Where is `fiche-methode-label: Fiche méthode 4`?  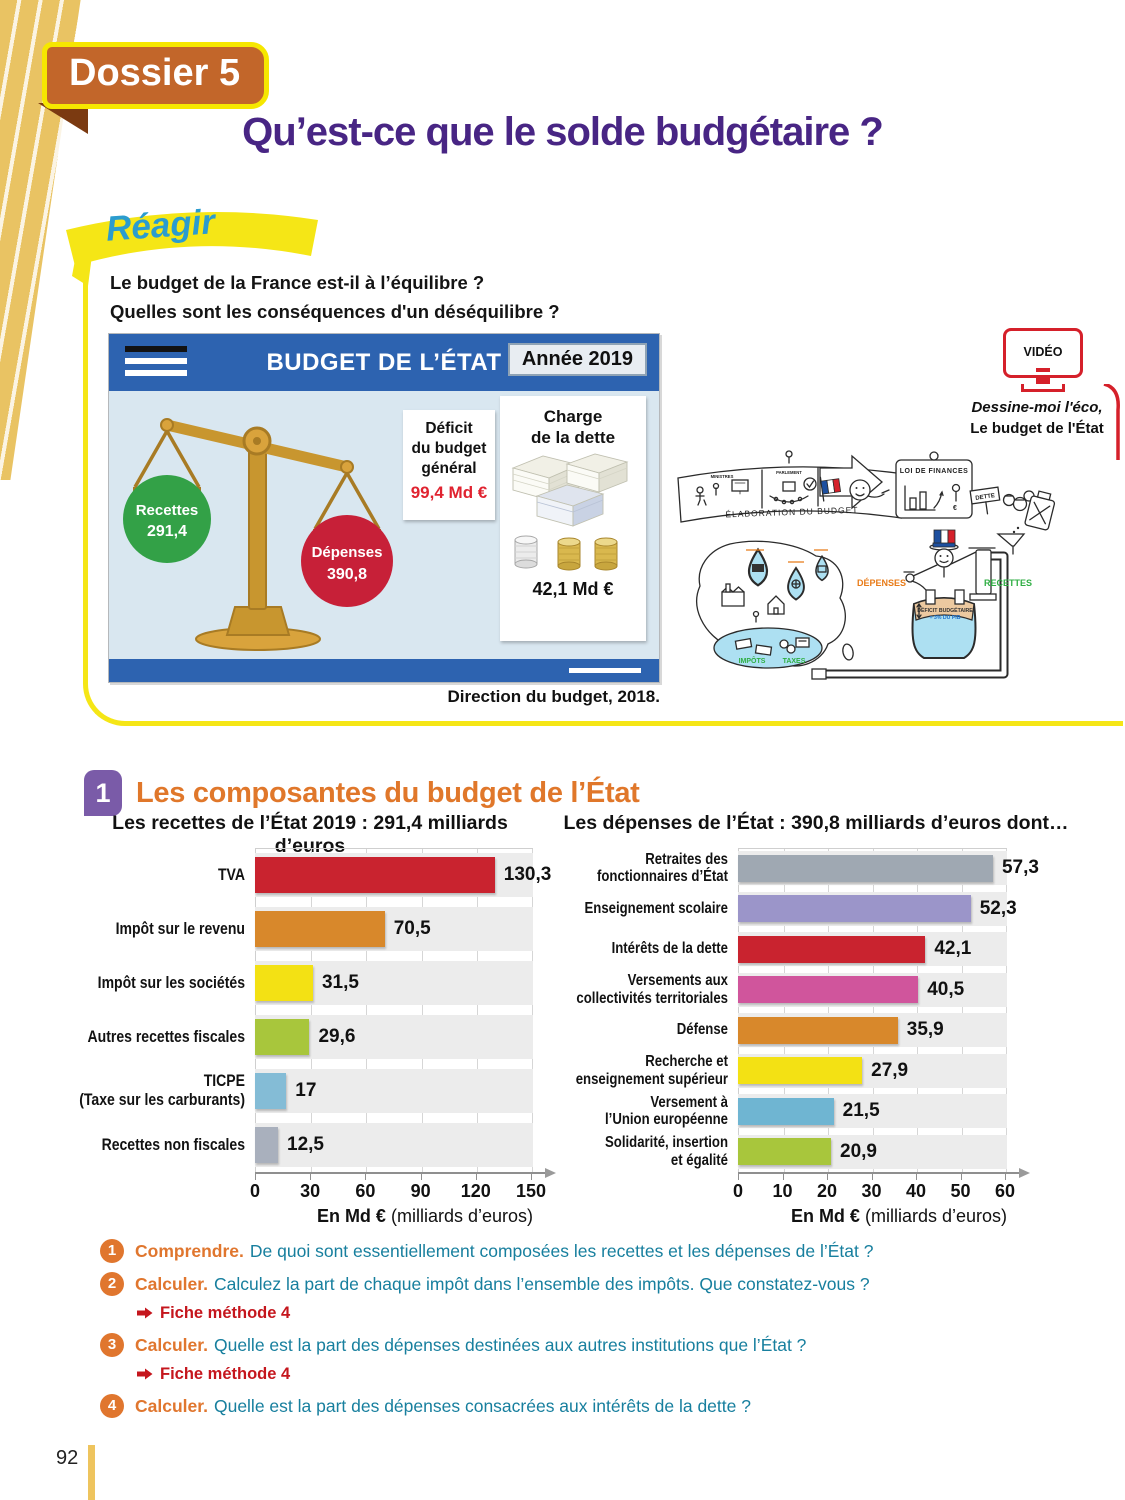
fiche-methode-label: Fiche méthode 4 is located at coordinates (225, 1374).